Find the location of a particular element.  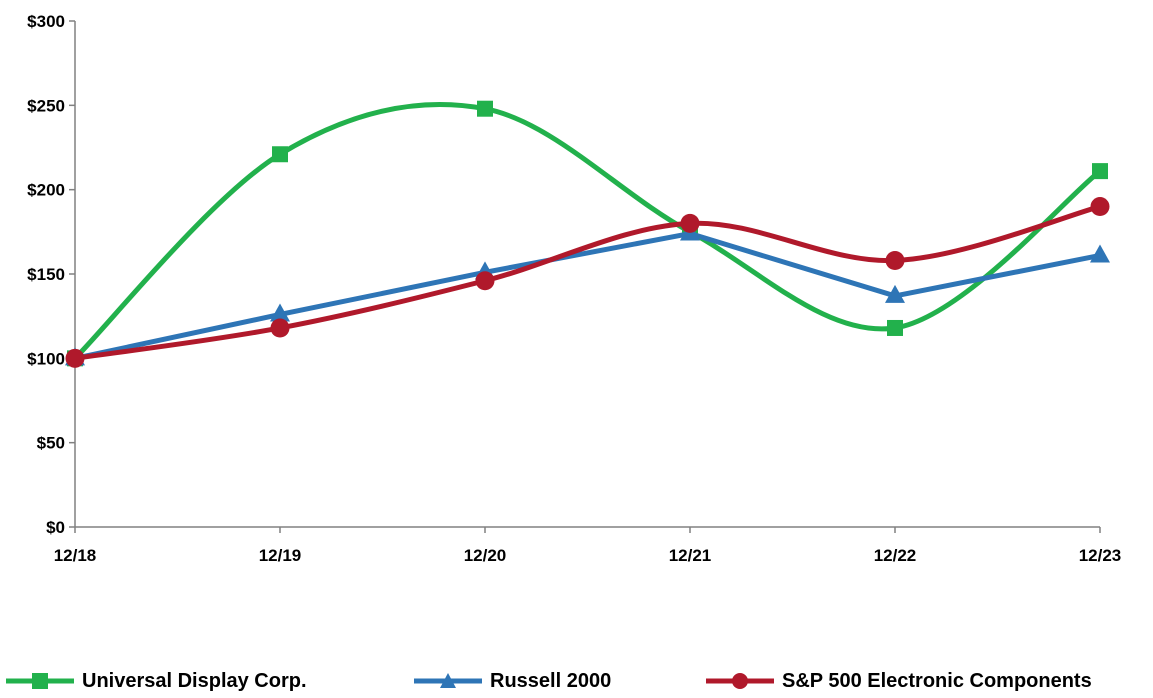

x-tick-labels: 12/18 12/19 12/20 12/21 12/22 12/23 is located at coordinates (588, 555).